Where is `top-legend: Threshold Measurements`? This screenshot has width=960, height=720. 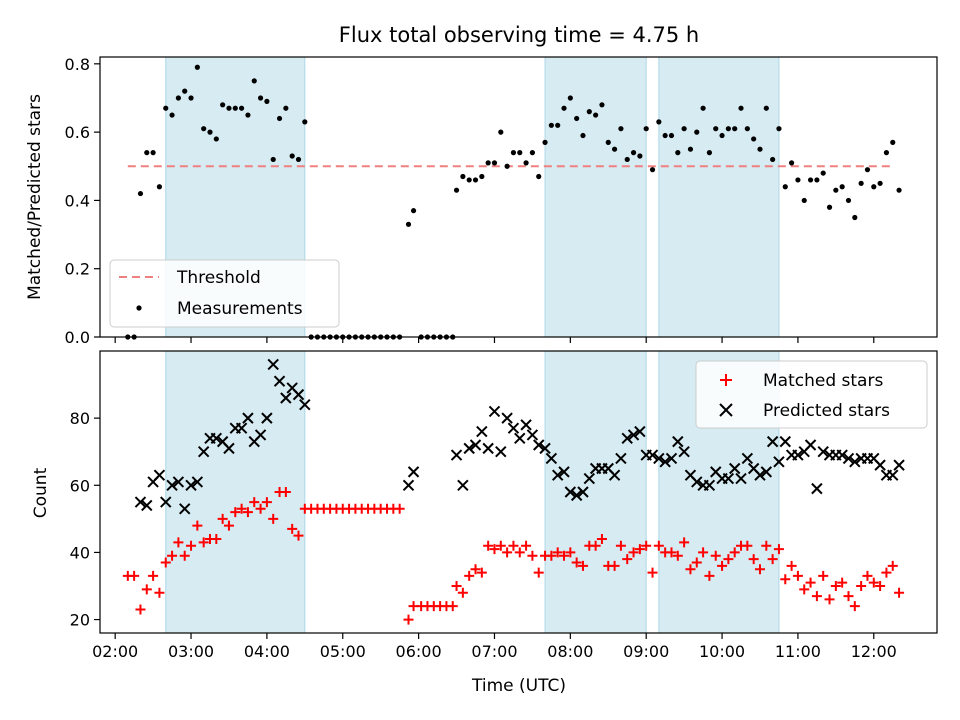 top-legend: Threshold Measurements is located at coordinates (224, 293).